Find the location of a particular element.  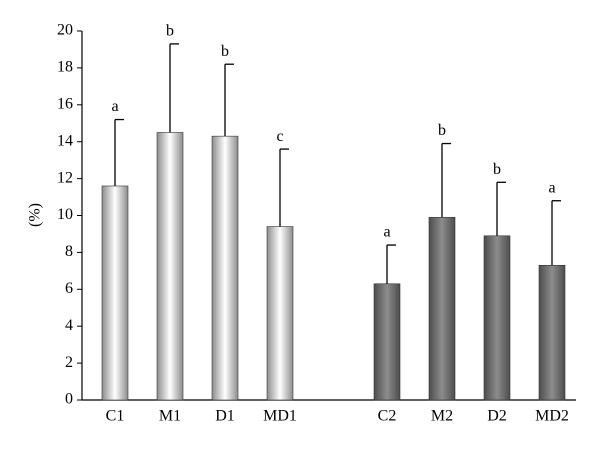

y-tick-label: 0 is located at coordinates (69, 399).